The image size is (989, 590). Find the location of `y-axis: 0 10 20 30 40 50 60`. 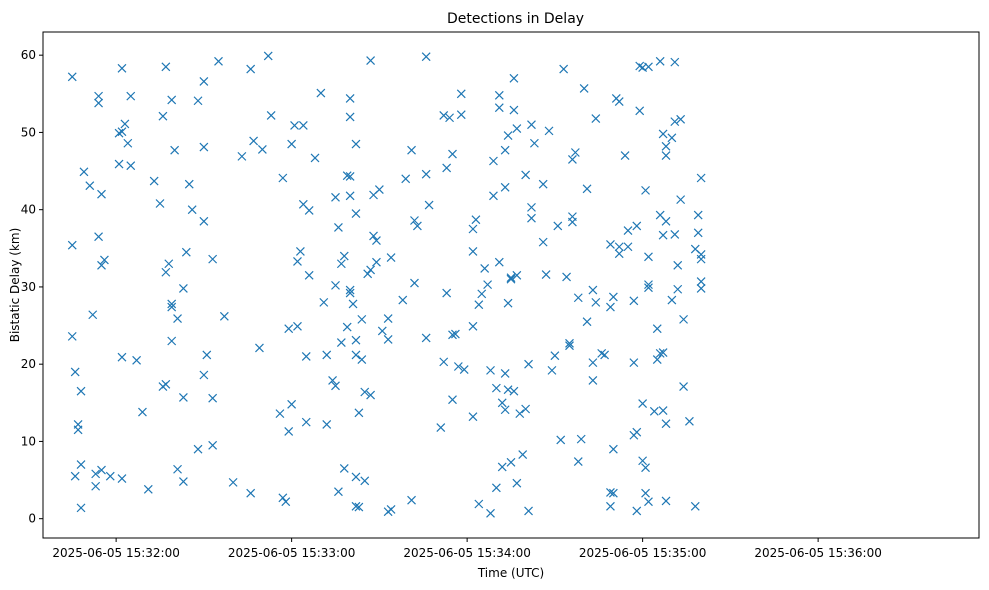

y-axis: 0 10 20 30 40 50 60 is located at coordinates (32, 287).